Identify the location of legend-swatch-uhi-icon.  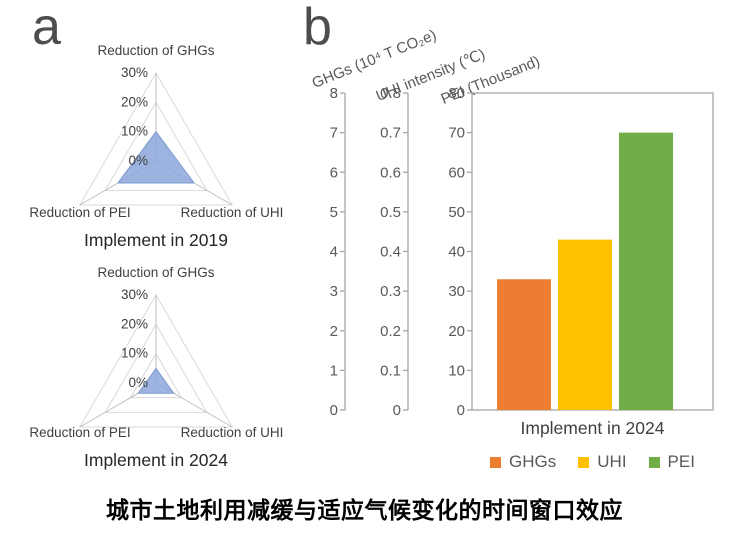
(584, 462).